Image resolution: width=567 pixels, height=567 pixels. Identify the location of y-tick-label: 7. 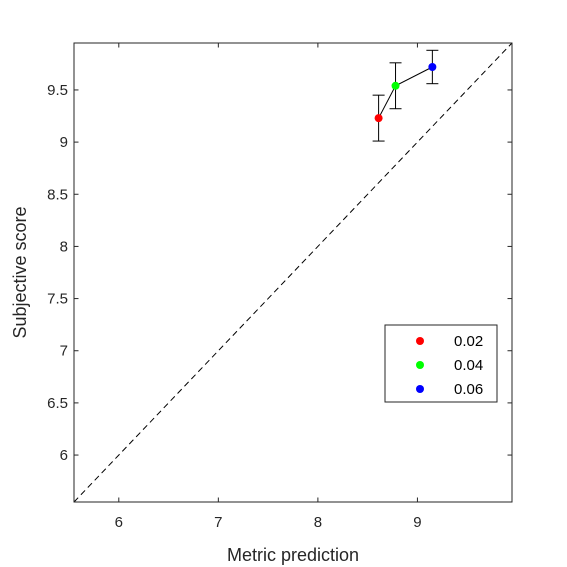
(64, 351).